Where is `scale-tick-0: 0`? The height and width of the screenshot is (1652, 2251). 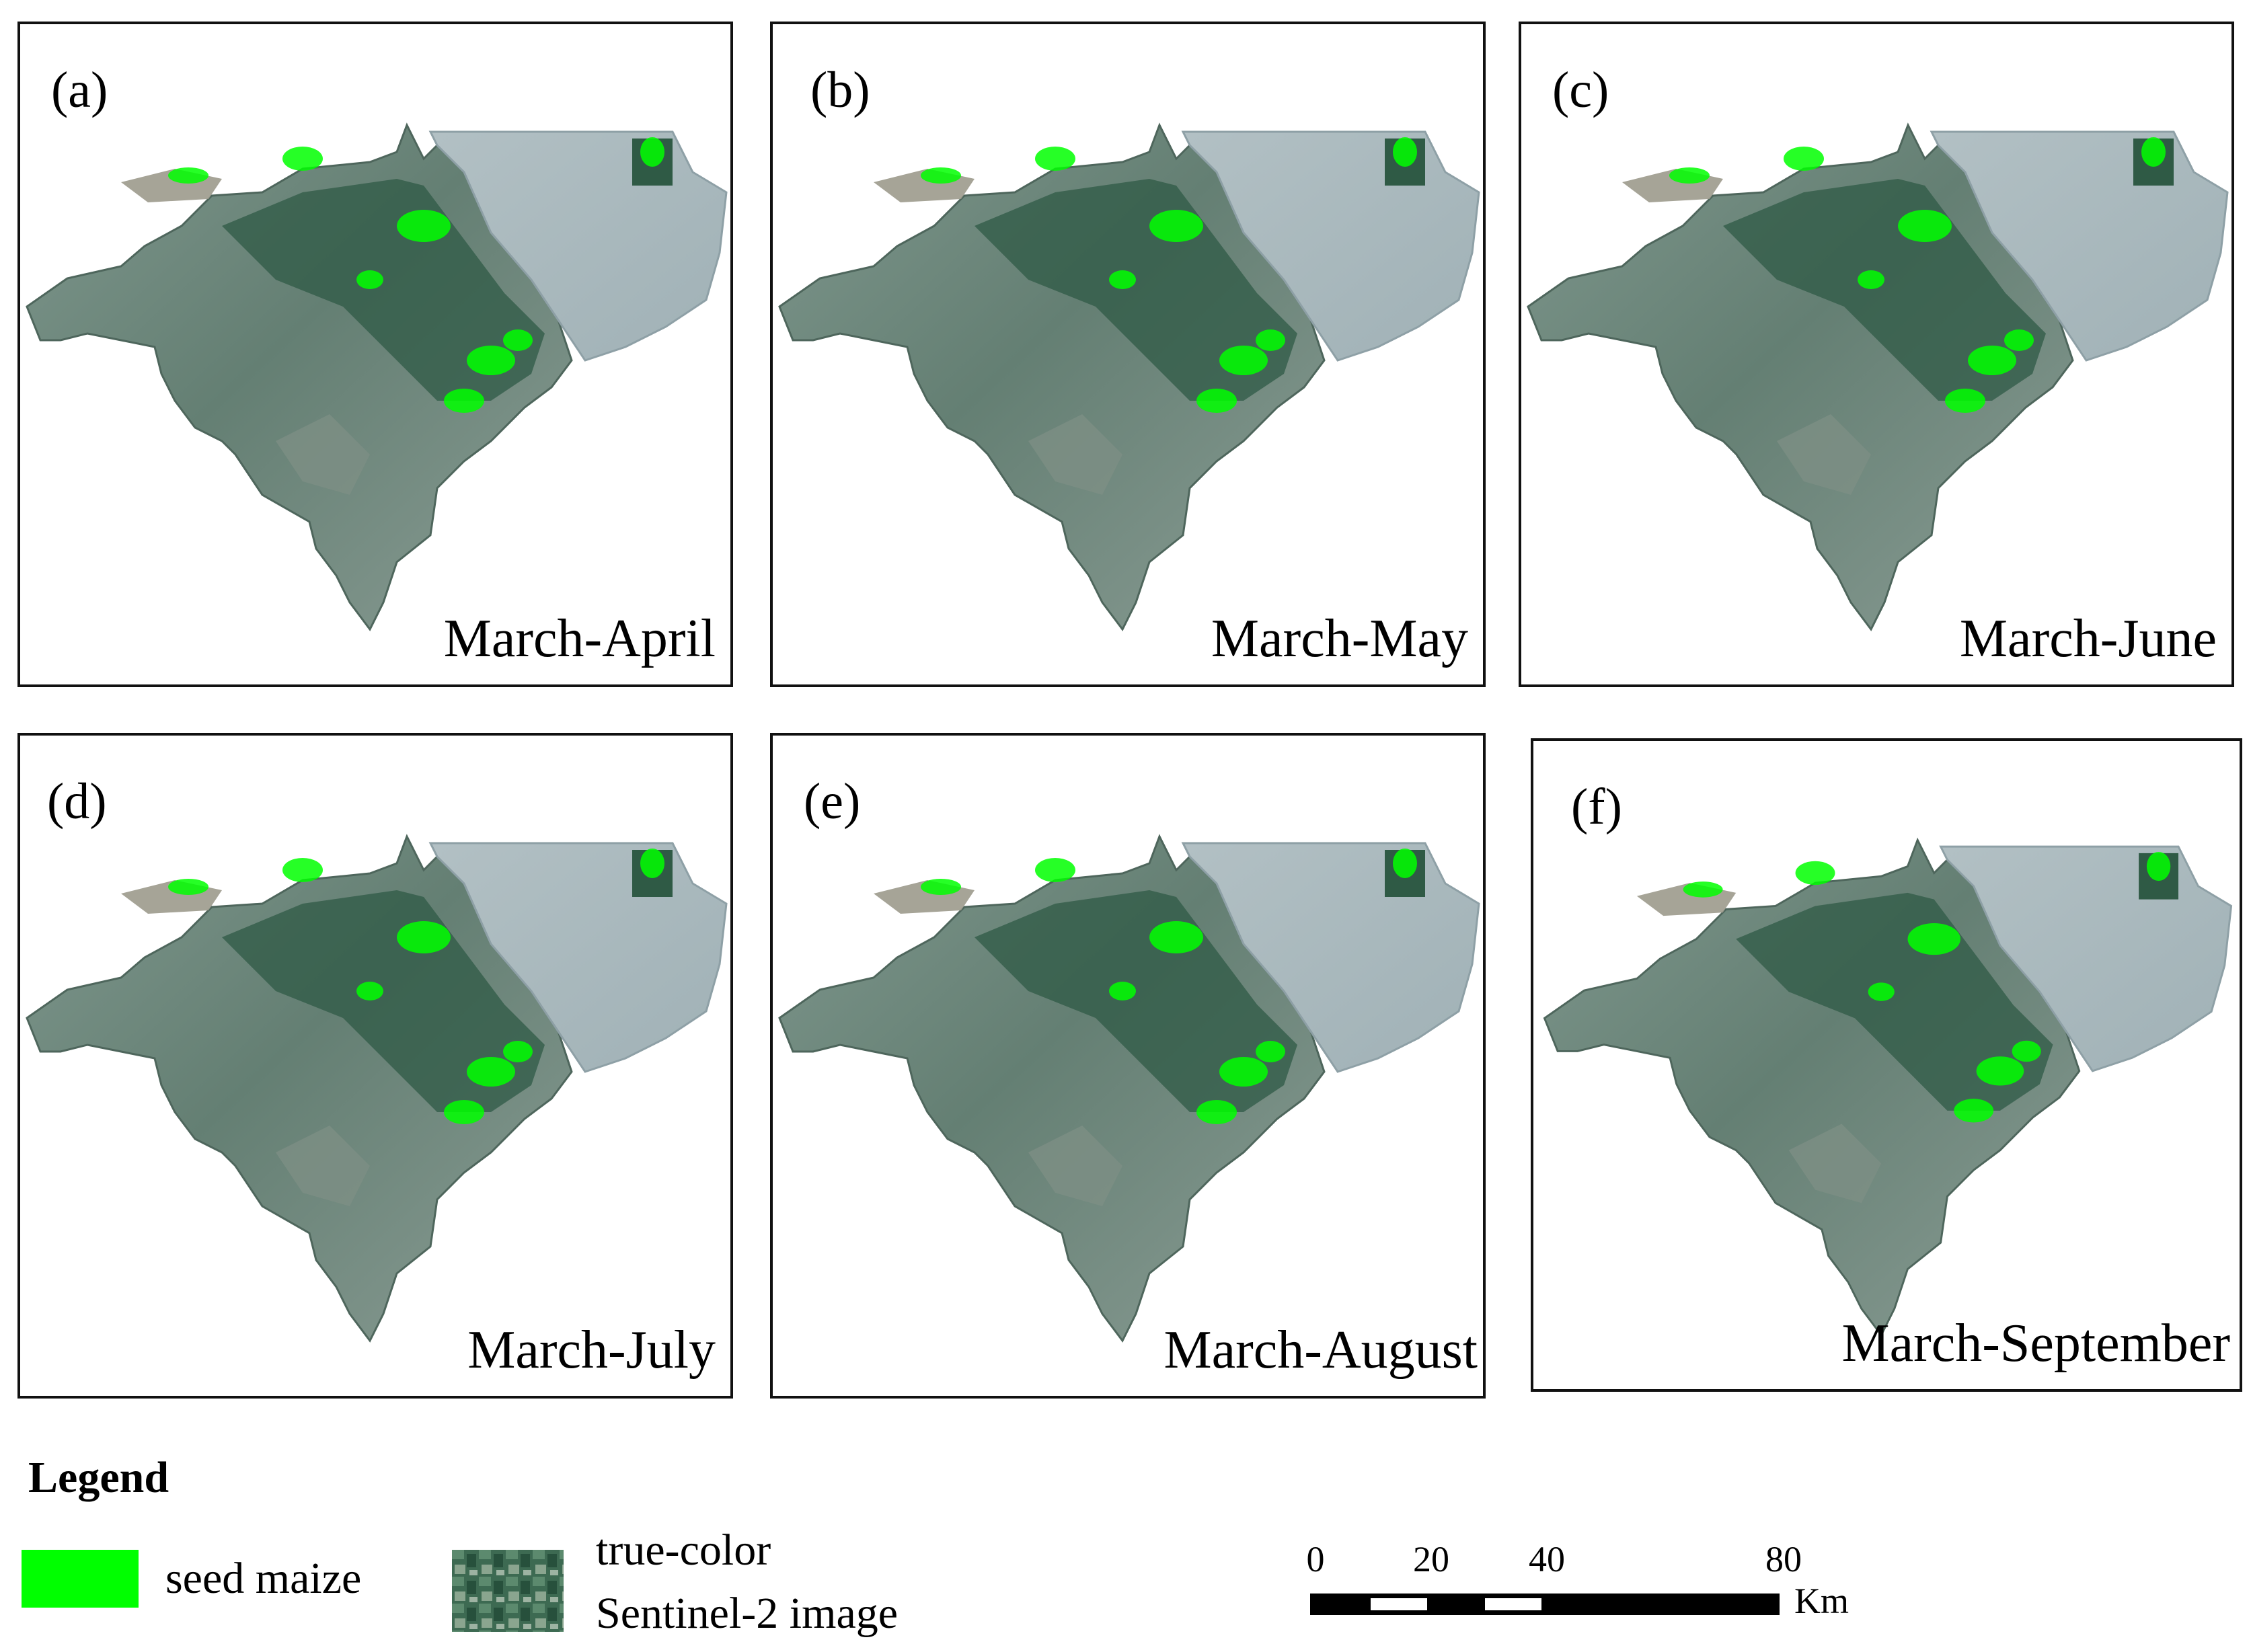
scale-tick-0: 0 is located at coordinates (1316, 1559).